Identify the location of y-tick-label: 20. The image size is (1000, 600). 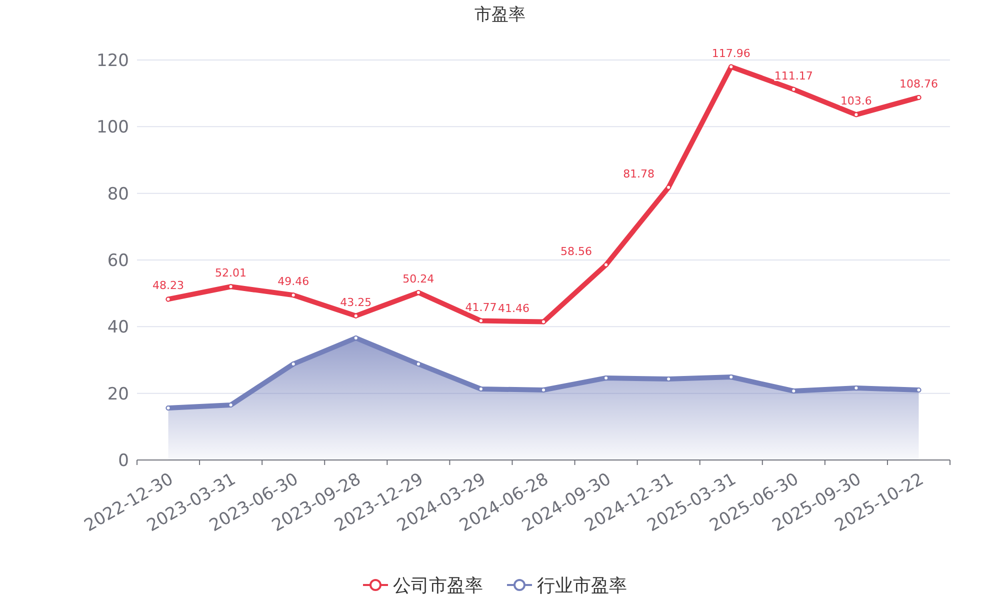
(118, 394).